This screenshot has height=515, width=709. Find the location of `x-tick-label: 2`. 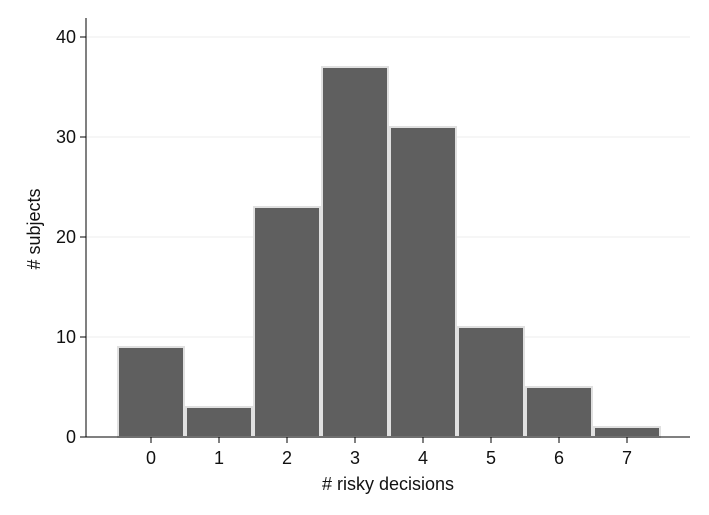

x-tick-label: 2 is located at coordinates (287, 458).